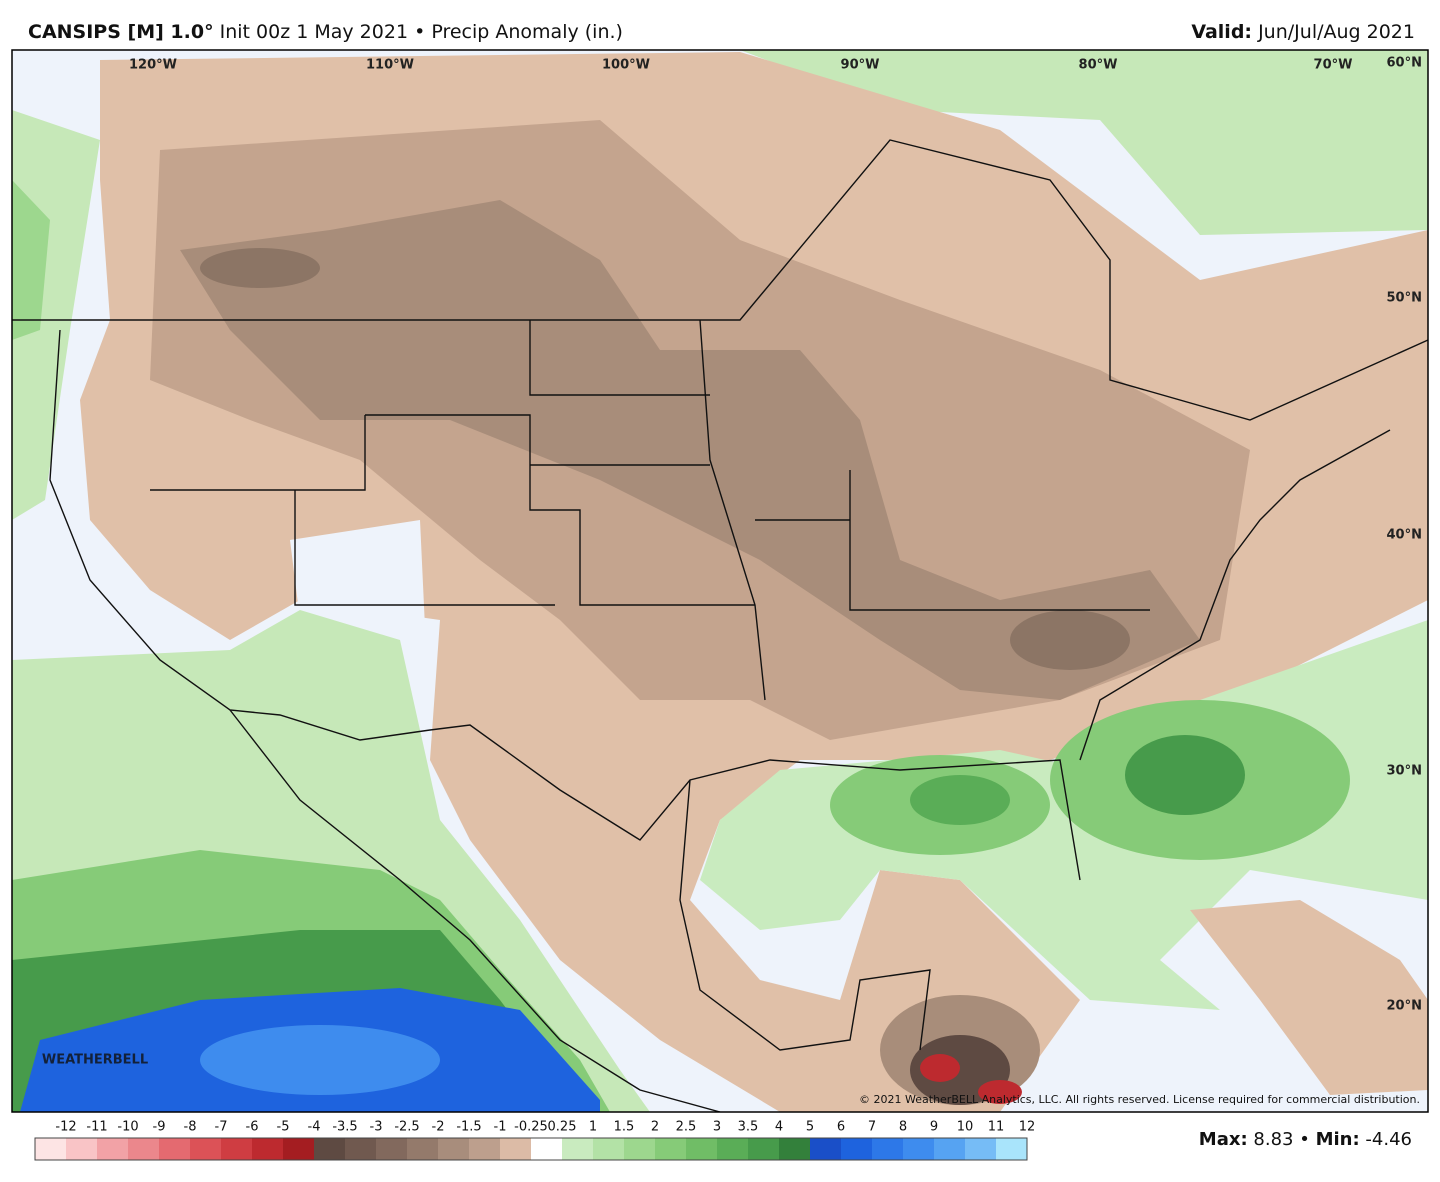 This screenshot has width=1440, height=1182. I want to click on colorbar-label: -3.5, so click(344, 1127).